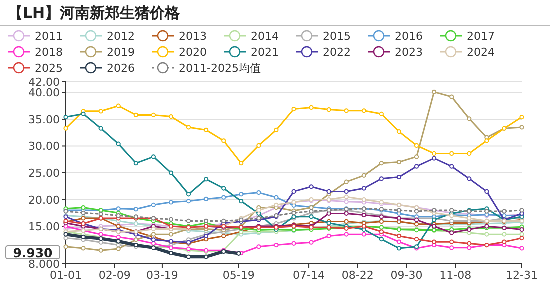 This screenshot has height=285, width=550. What do you see at coordinates (44, 264) in the screenshot?
I see `y-tick-label: 8.000` at bounding box center [44, 264].